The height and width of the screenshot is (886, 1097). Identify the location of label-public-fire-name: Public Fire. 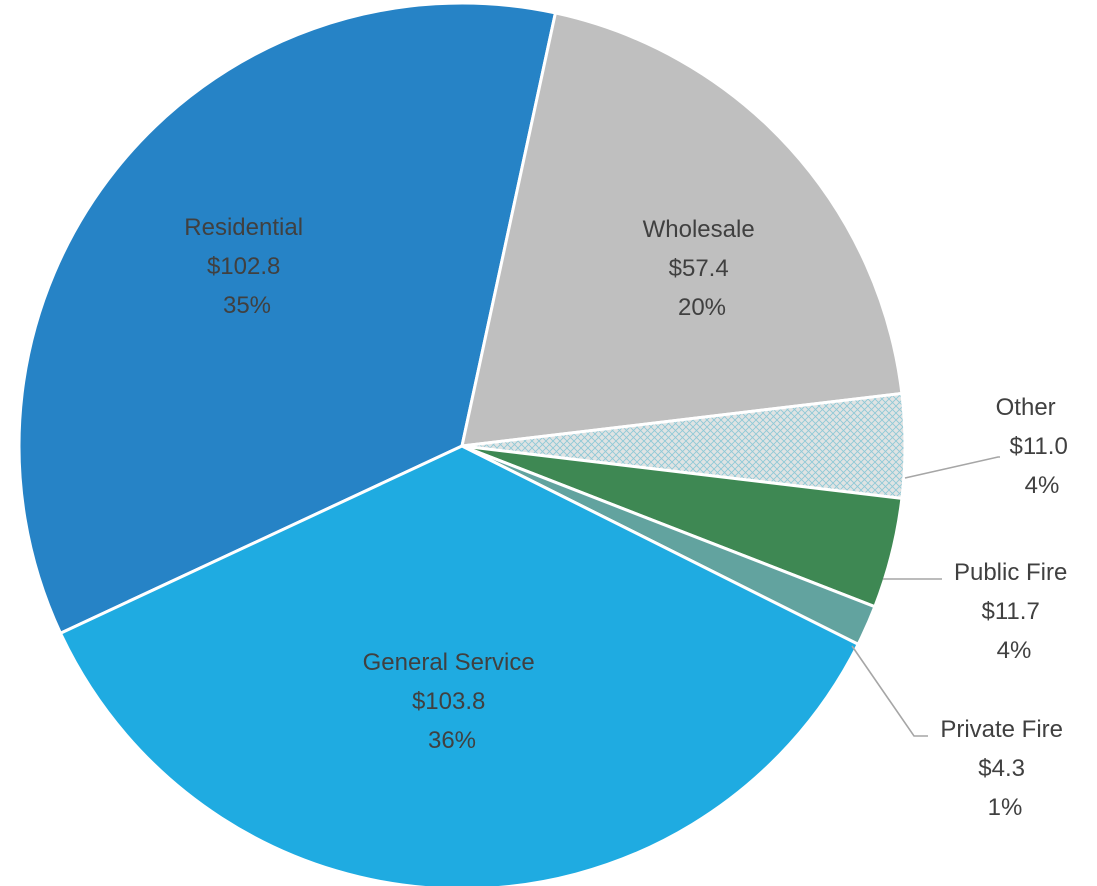
(1010, 572).